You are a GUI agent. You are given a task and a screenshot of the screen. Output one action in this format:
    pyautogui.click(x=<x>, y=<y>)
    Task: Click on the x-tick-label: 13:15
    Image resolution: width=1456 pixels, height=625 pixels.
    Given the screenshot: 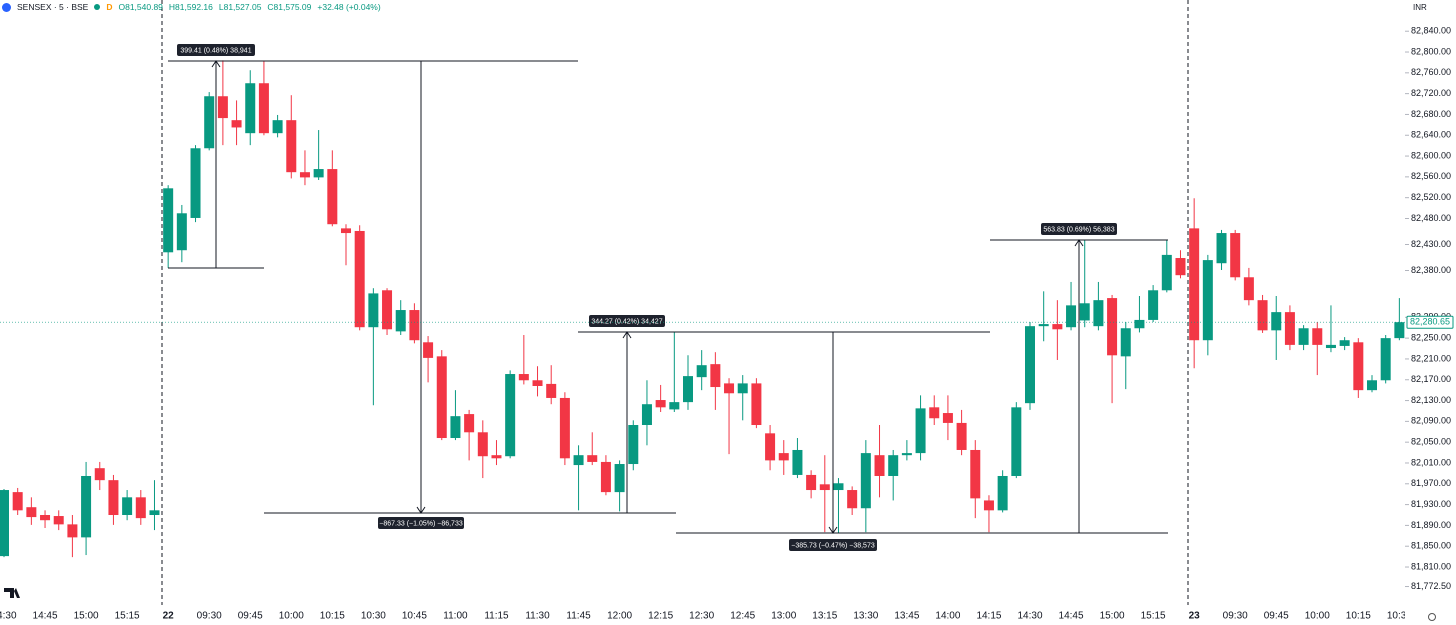 What is the action you would take?
    pyautogui.click(x=824, y=616)
    